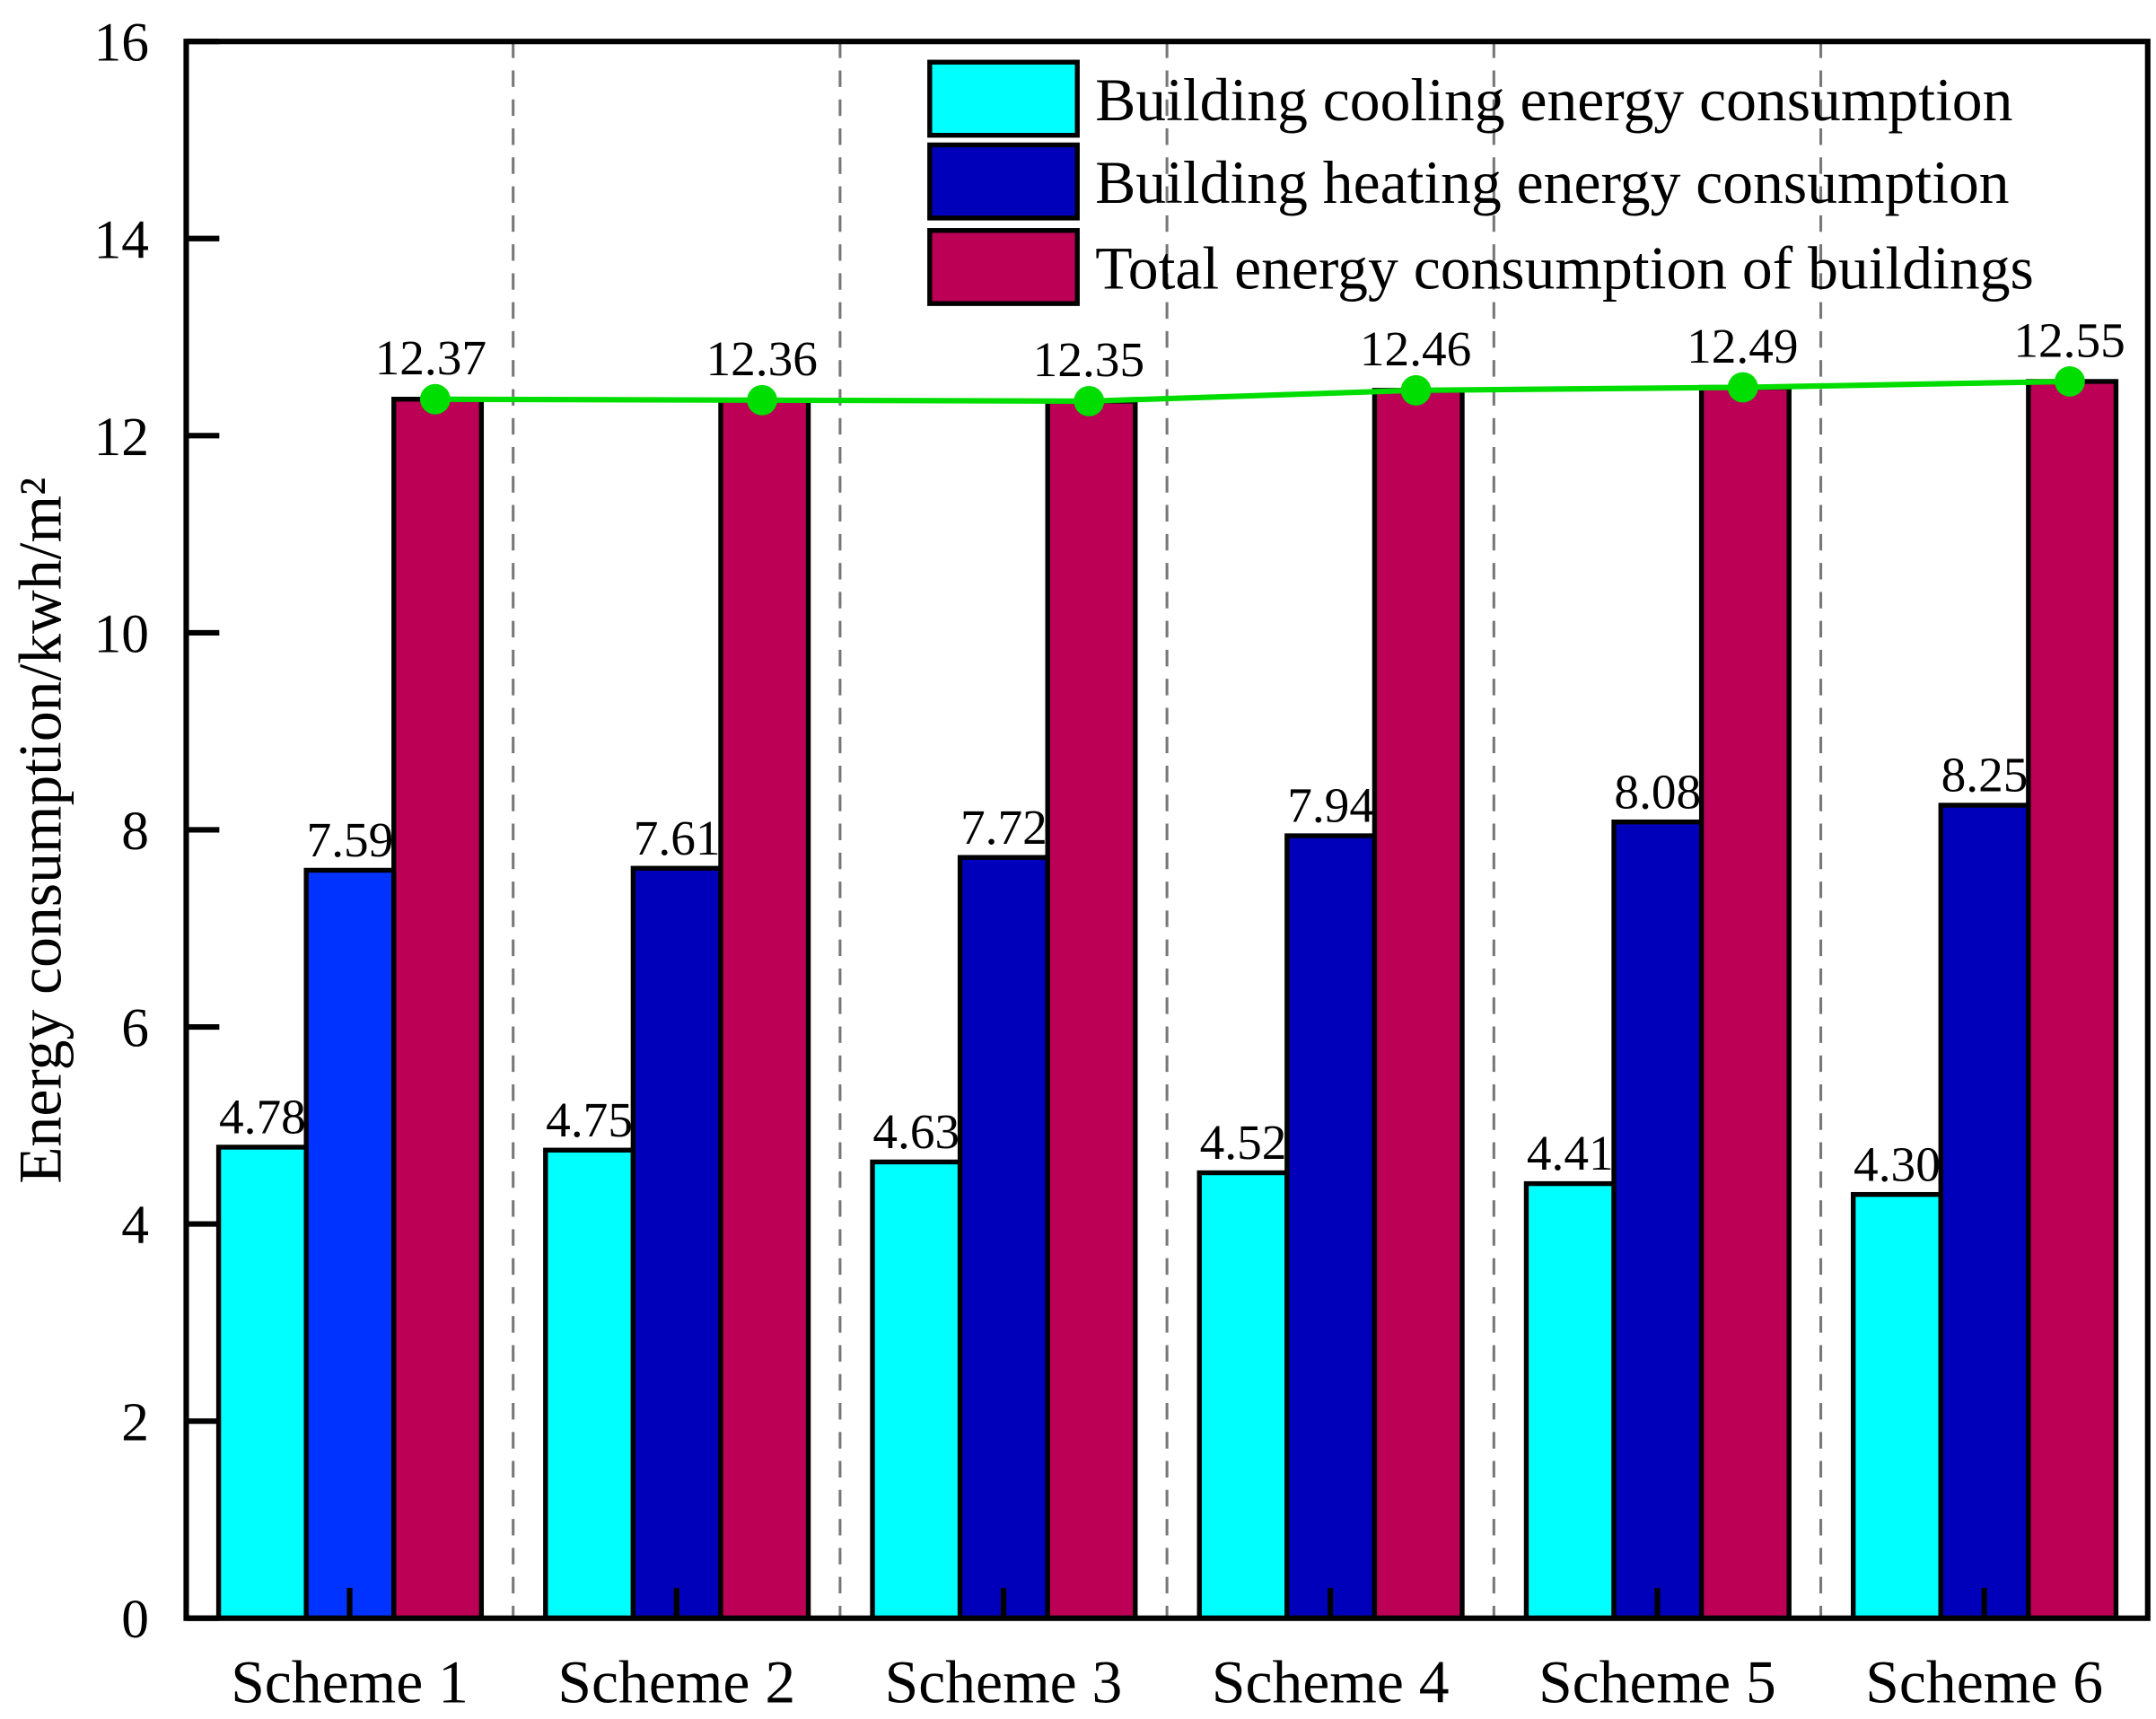 The height and width of the screenshot is (1719, 2156). What do you see at coordinates (121, 239) in the screenshot?
I see `y-tick-label: 14` at bounding box center [121, 239].